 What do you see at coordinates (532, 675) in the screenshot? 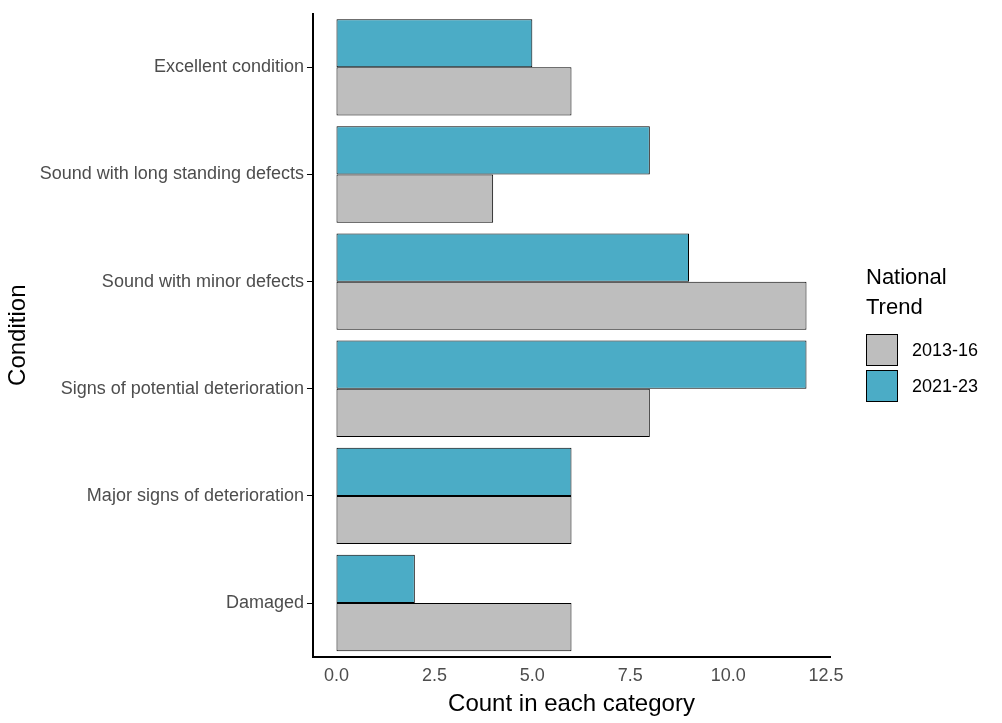
I see `x-tick-label: 5.0` at bounding box center [532, 675].